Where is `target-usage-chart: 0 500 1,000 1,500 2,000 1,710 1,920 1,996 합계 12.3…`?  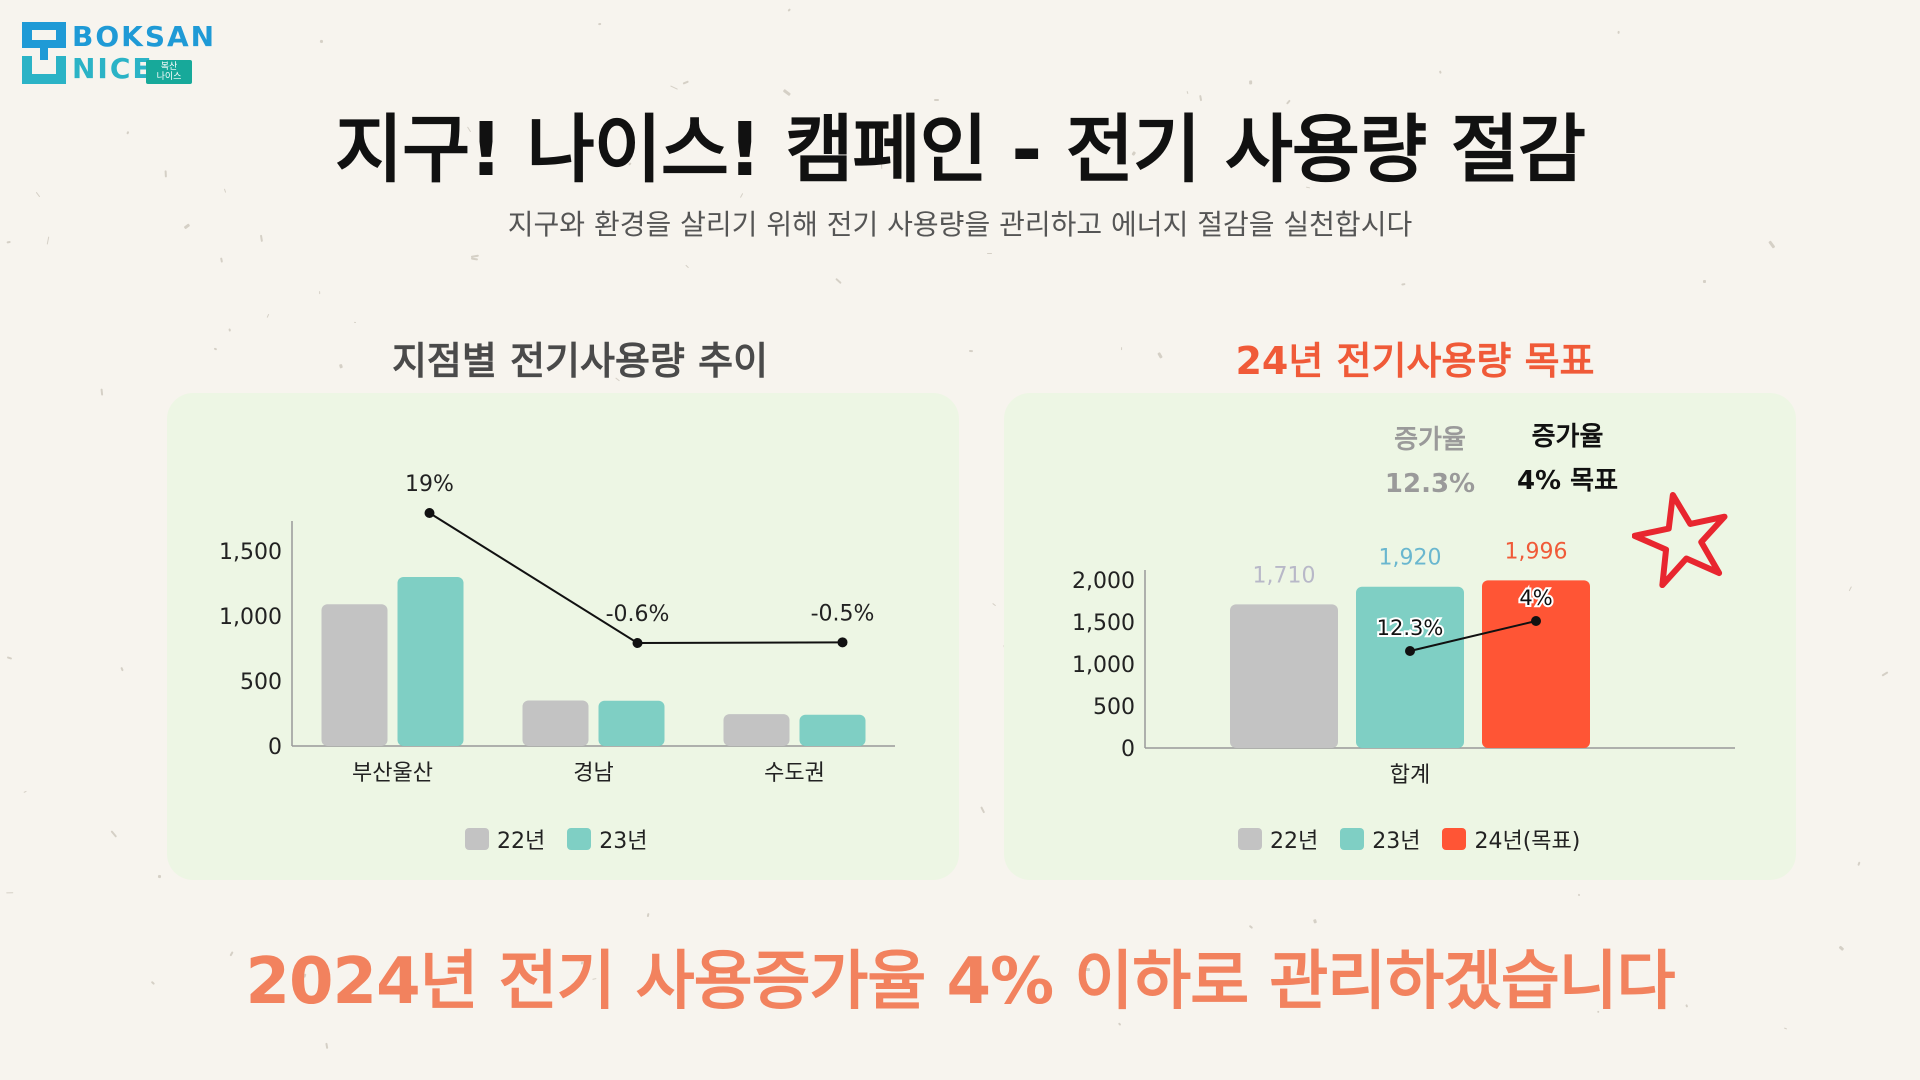
target-usage-chart: 0 500 1,000 1,500 2,000 1,710 1,920 1,996 합계 12.3… is located at coordinates (1403, 663).